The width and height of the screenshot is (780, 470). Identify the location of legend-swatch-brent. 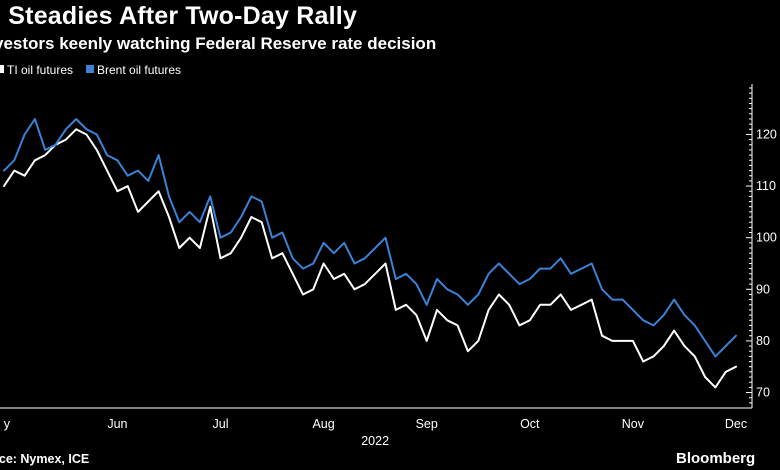
(90, 69).